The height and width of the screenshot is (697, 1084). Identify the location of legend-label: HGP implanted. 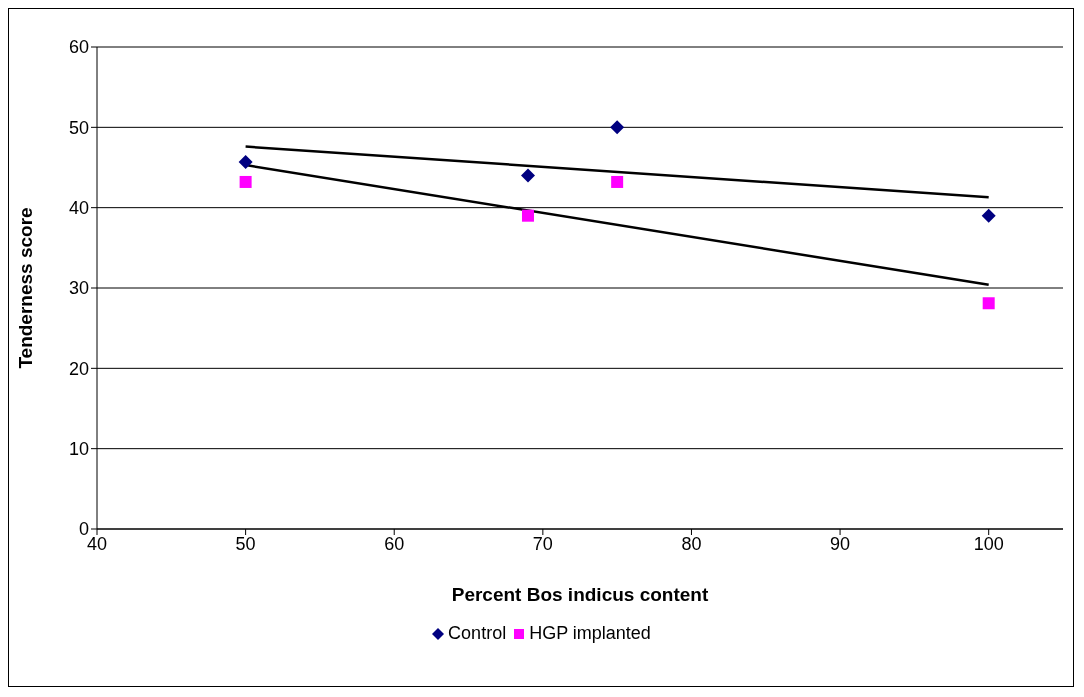
(589, 633).